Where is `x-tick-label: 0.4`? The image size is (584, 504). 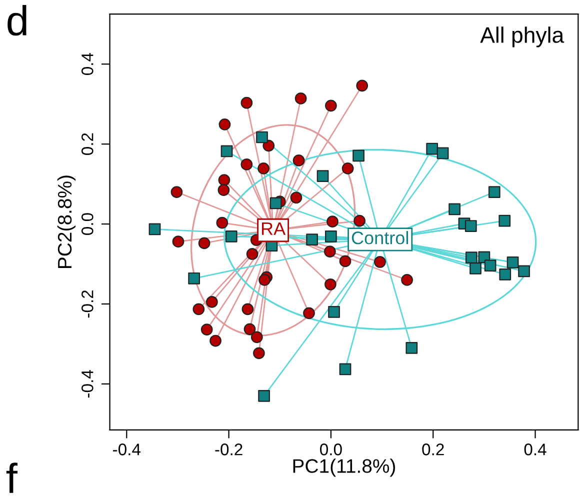 x-tick-label: 0.4 is located at coordinates (535, 450).